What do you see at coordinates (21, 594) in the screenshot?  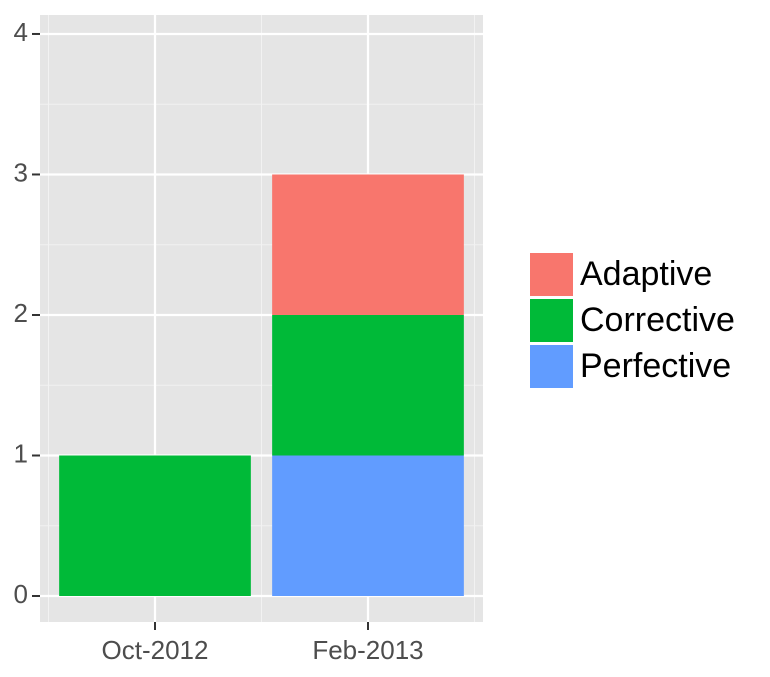 I see `y-tick-label: 0` at bounding box center [21, 594].